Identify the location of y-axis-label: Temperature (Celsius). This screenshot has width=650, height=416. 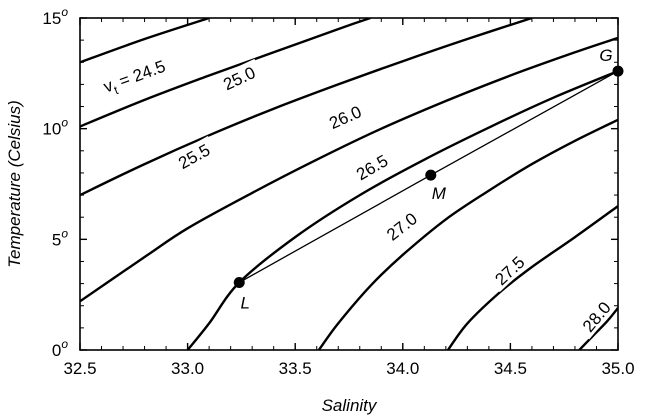
(14, 184).